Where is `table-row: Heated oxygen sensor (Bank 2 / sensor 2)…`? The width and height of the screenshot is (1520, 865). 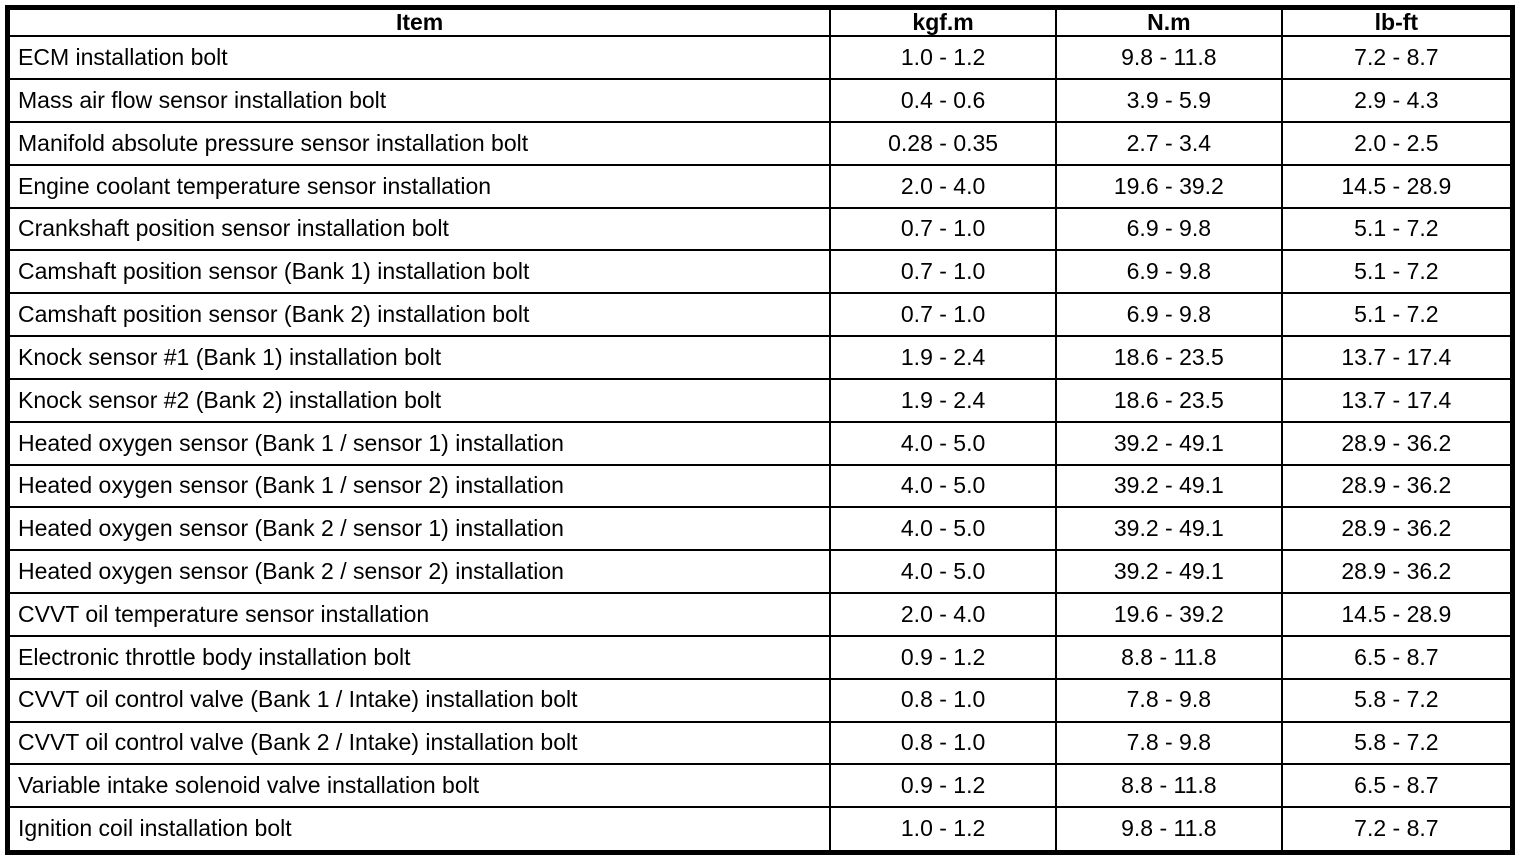 table-row: Heated oxygen sensor (Bank 2 / sensor 2)… is located at coordinates (760, 572).